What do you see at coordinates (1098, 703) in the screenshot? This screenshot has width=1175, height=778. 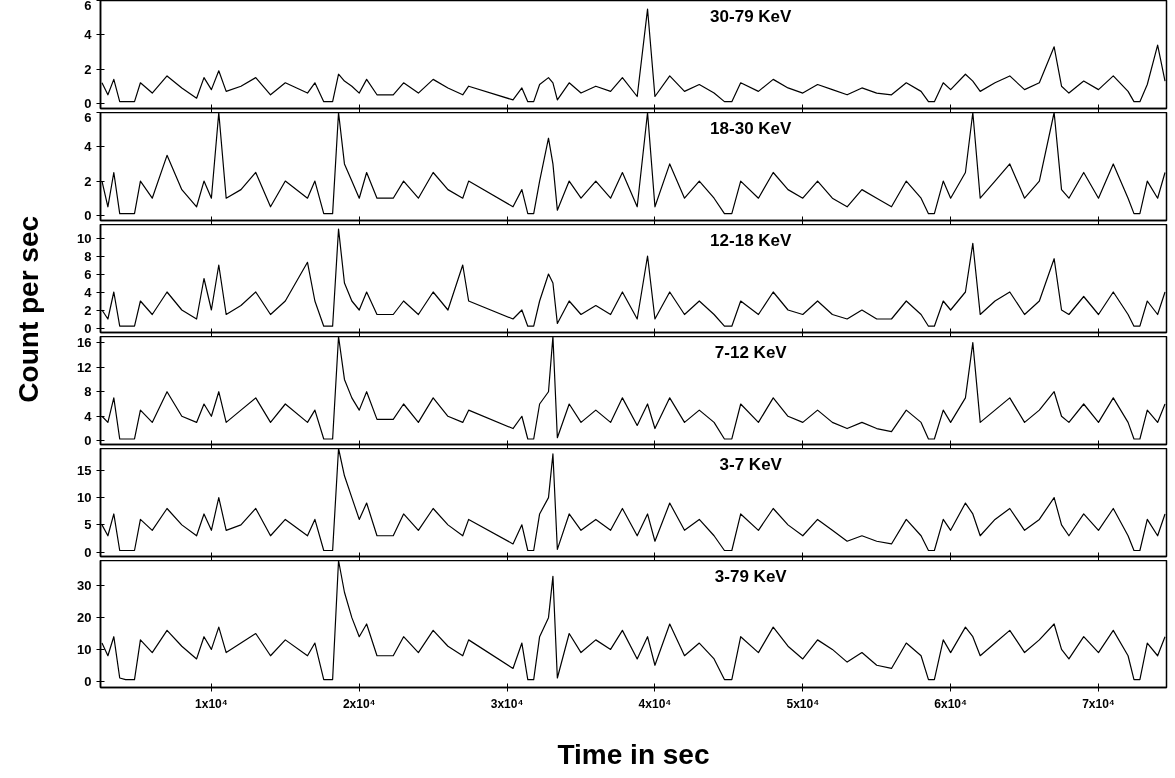 I see `x-tick-label: 7x10⁴` at bounding box center [1098, 703].